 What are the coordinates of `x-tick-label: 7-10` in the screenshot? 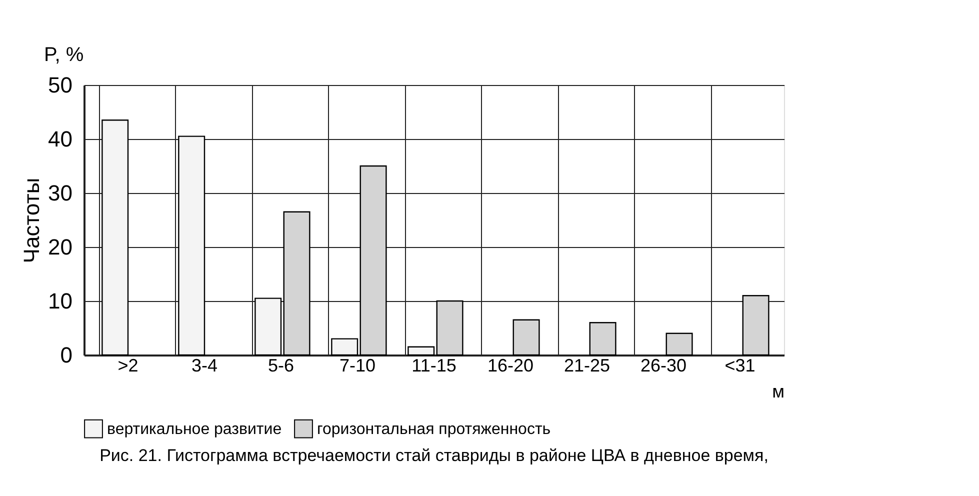 It's located at (357, 366).